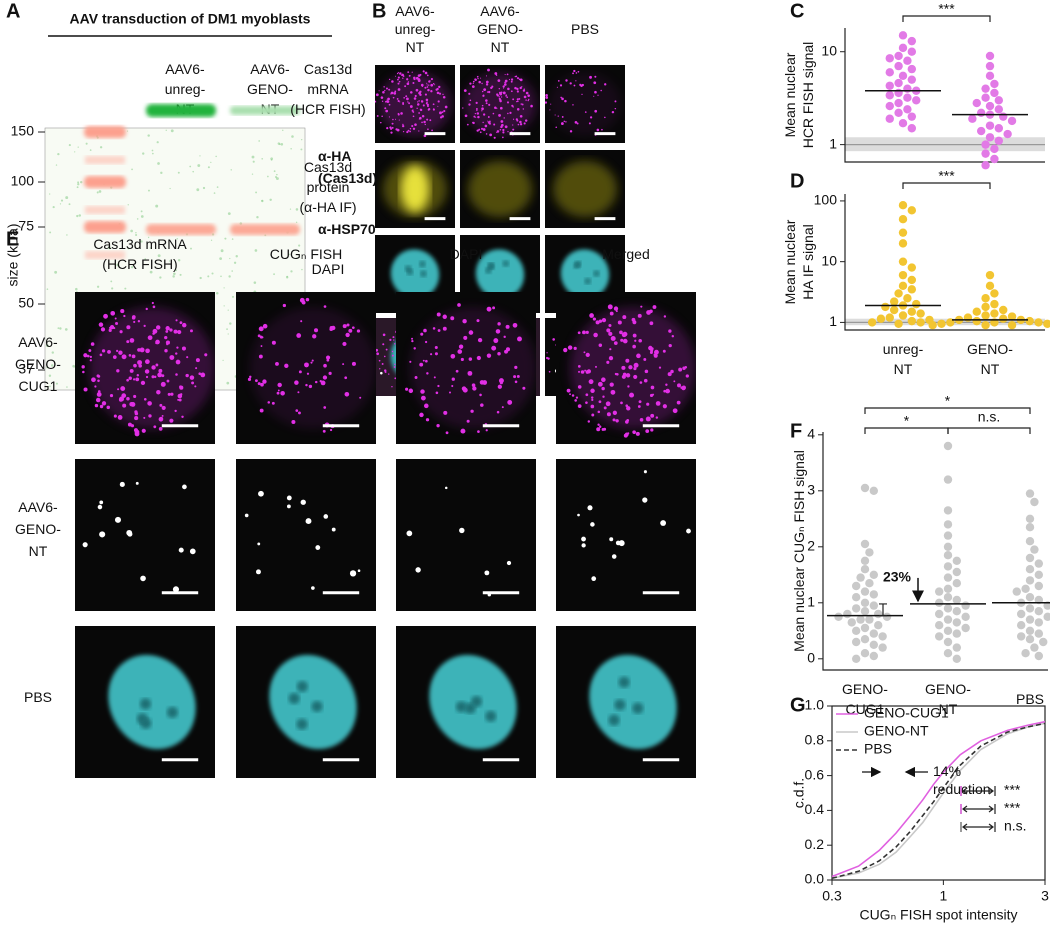 The width and height of the screenshot is (1050, 943). Describe the element at coordinates (139, 537) in the screenshot. I see `image-content` at that location.